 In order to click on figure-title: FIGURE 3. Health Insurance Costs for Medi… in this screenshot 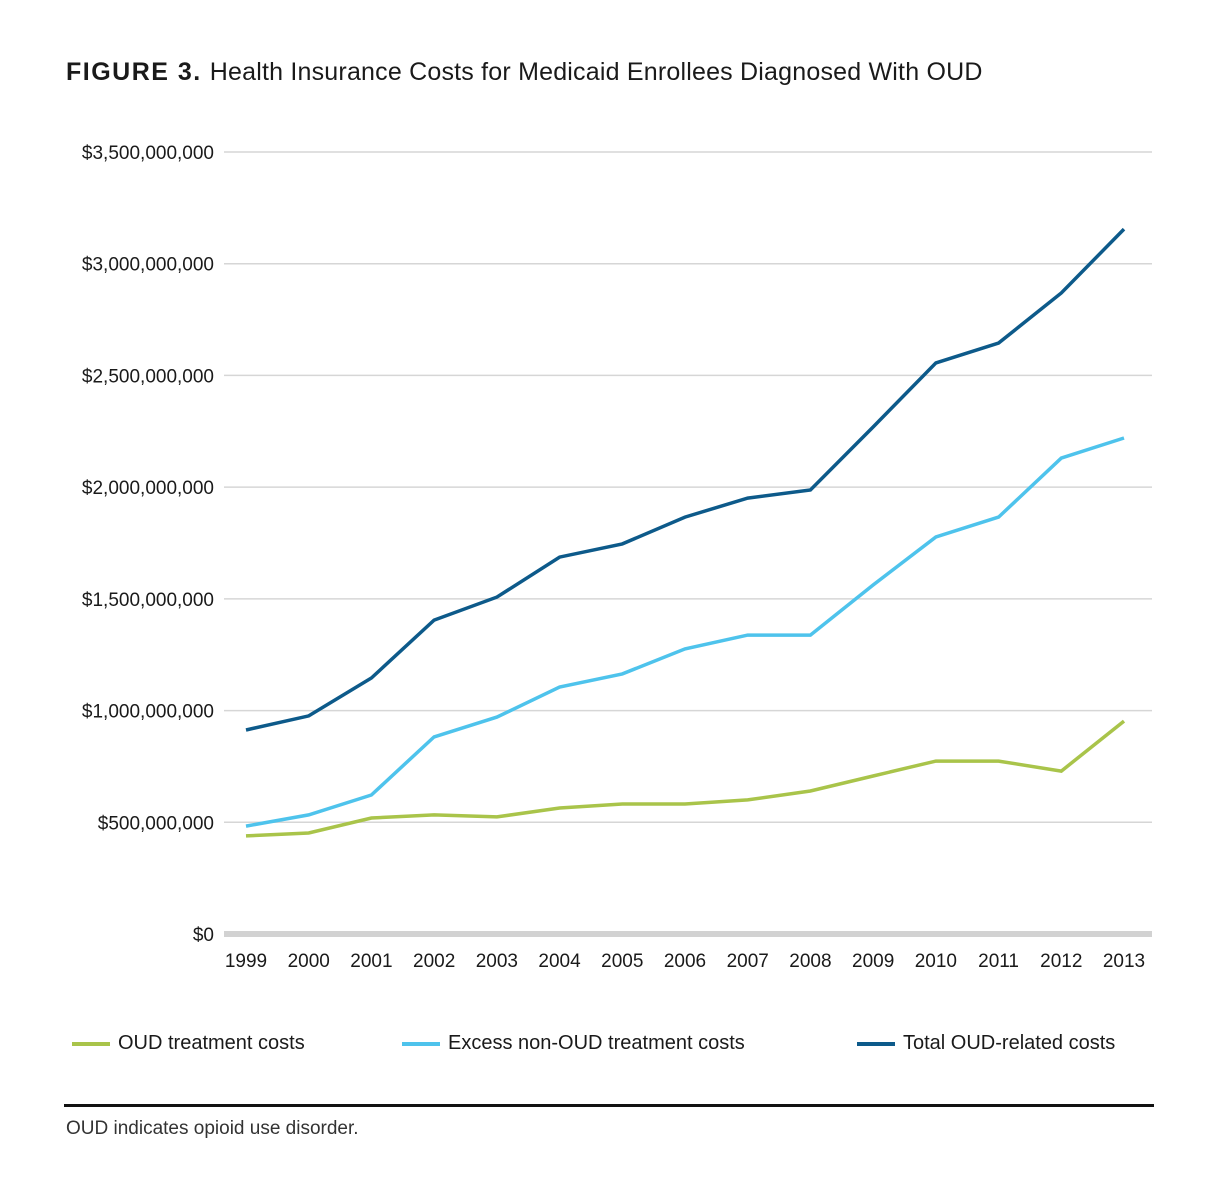, I will do `click(524, 72)`.